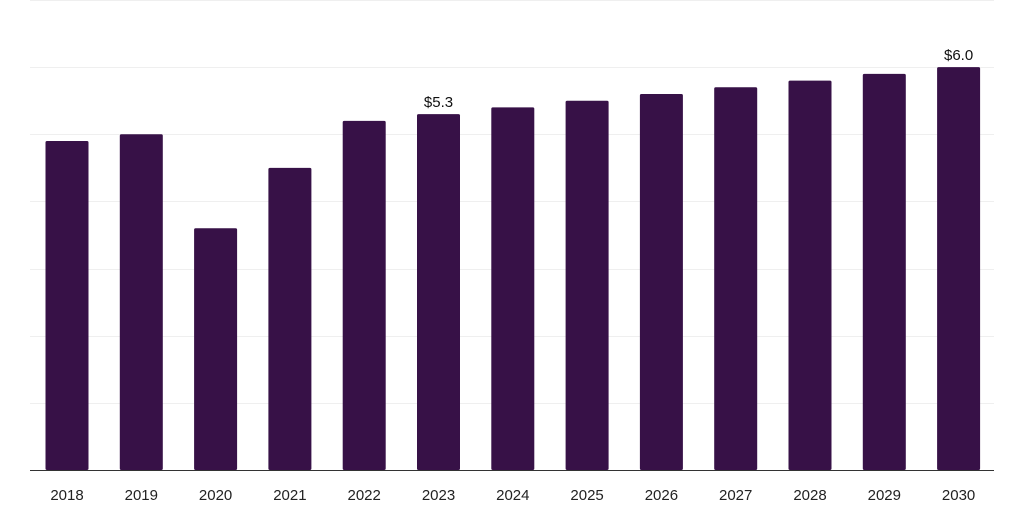 The height and width of the screenshot is (512, 1024). I want to click on bar-2021, so click(290, 318).